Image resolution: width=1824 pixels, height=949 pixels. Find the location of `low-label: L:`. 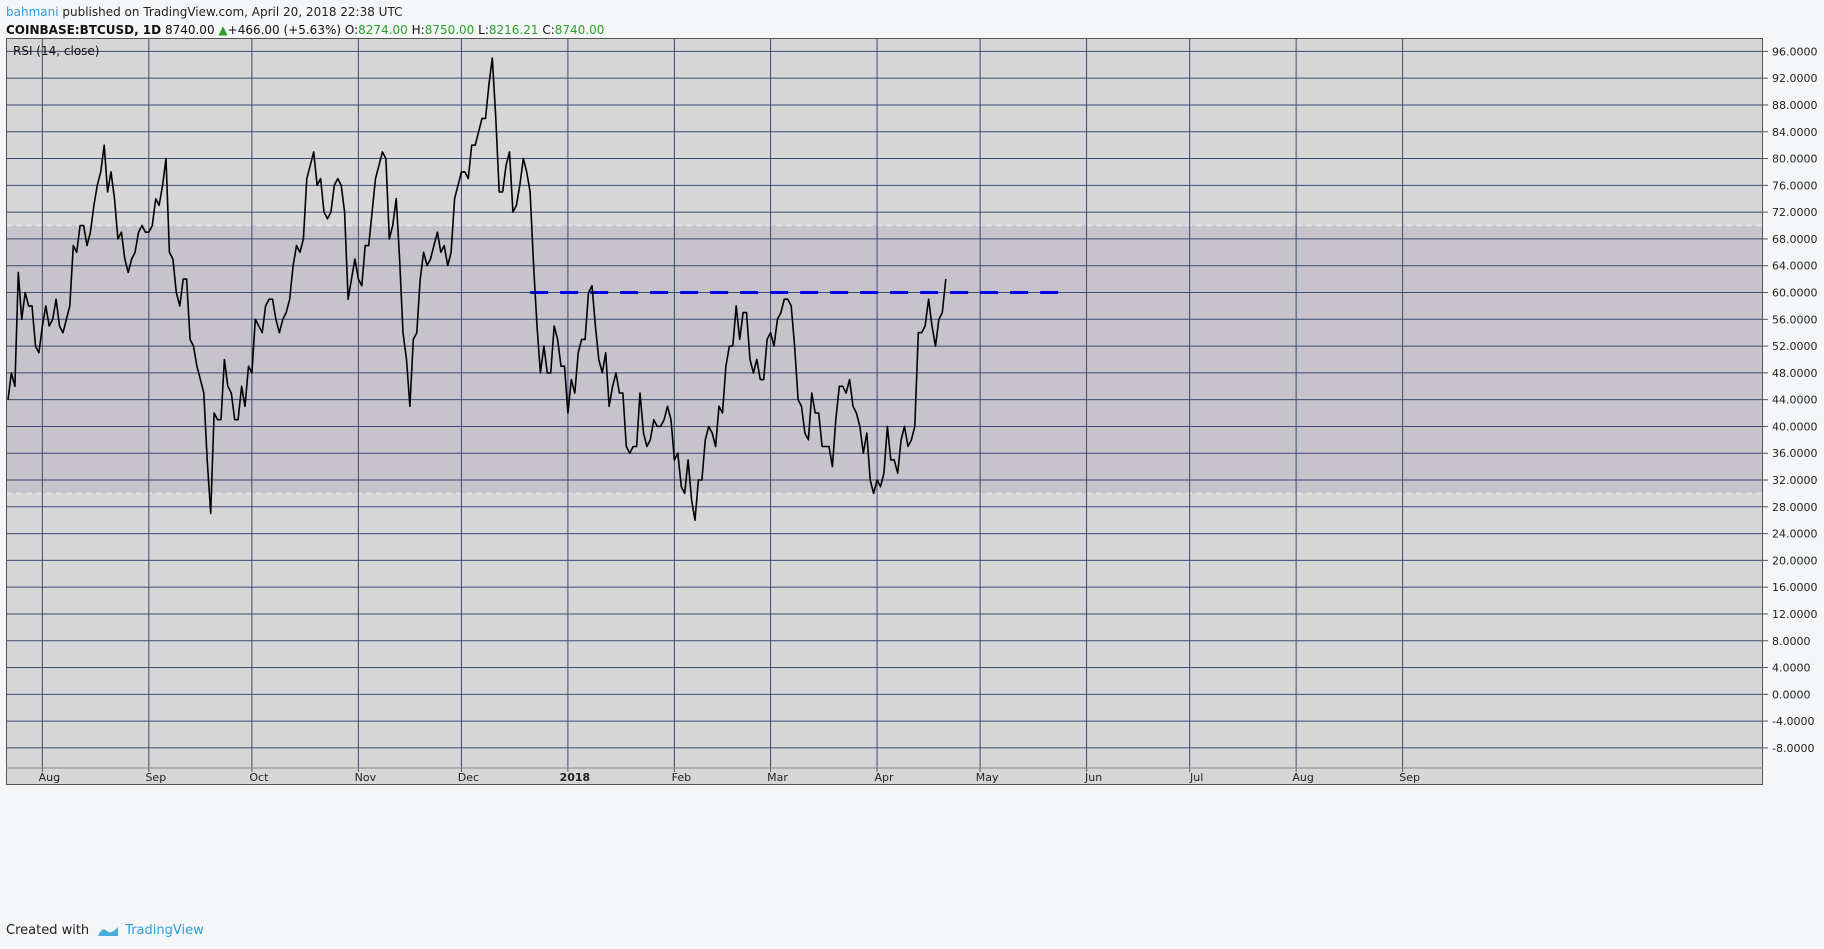

low-label: L: is located at coordinates (483, 30).